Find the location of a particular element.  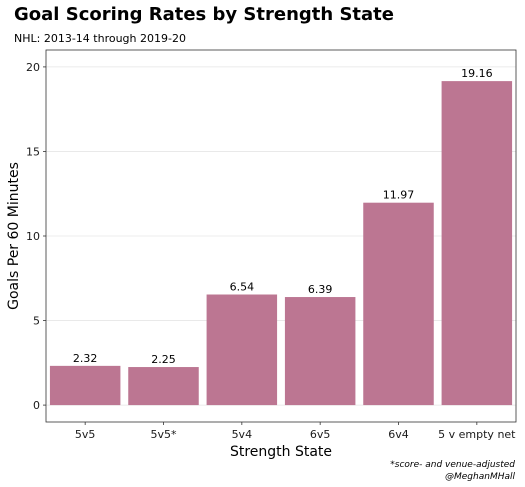

bar-5-v-empty-net is located at coordinates (477, 243).